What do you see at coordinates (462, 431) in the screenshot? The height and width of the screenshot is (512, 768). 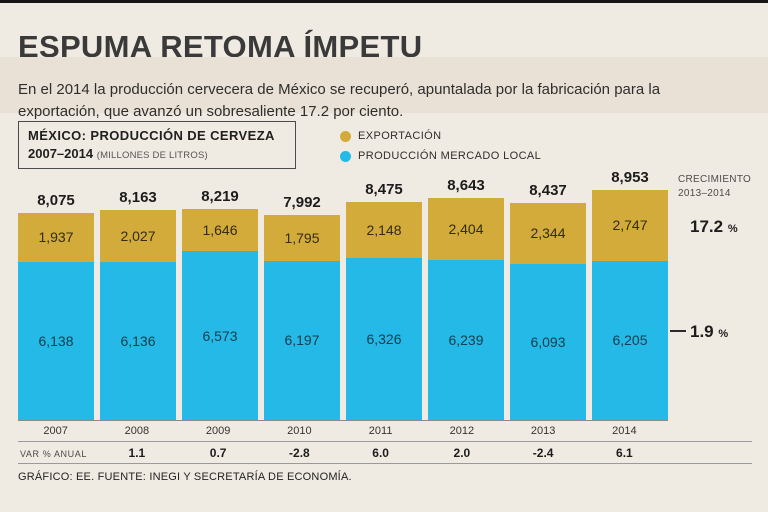 I see `year-label: 2012` at bounding box center [462, 431].